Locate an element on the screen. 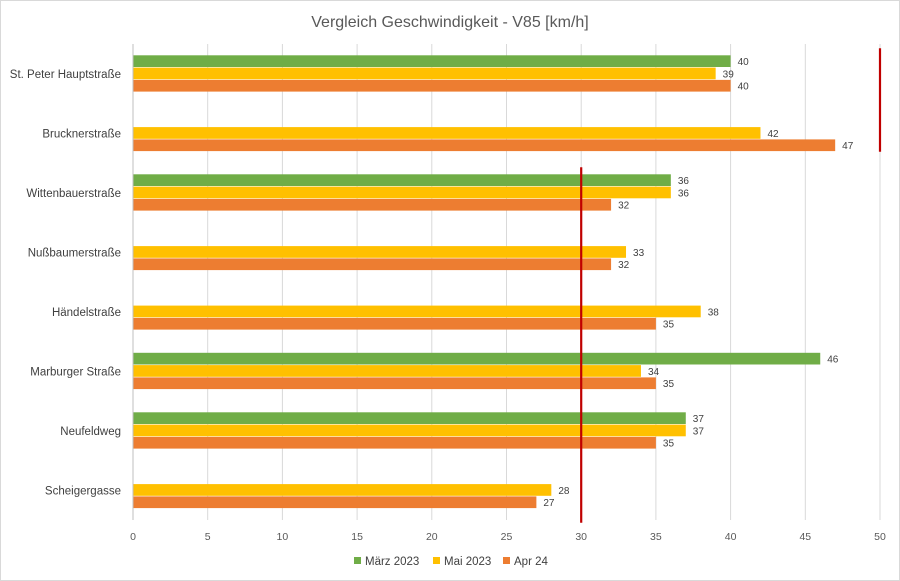  x-tick-label: 30 is located at coordinates (581, 537).